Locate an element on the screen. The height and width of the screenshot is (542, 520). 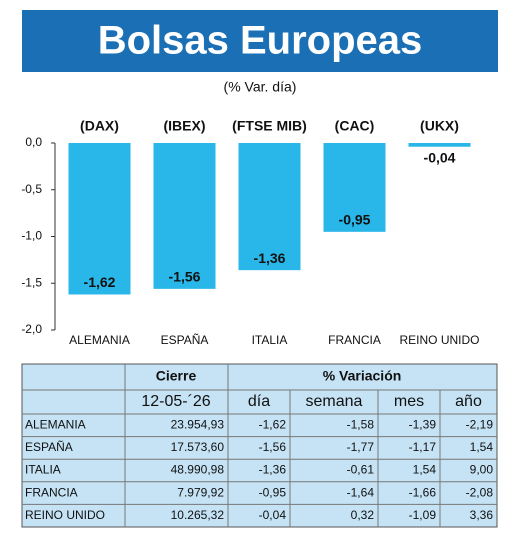
table-column-header: año is located at coordinates (468, 401).